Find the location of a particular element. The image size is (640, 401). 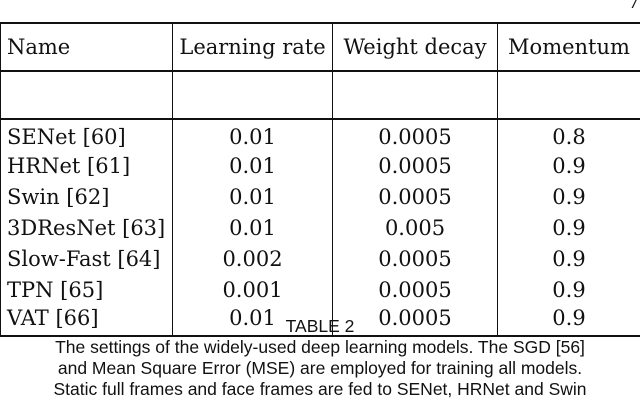

cell-name: VAT [66] is located at coordinates (86, 321).